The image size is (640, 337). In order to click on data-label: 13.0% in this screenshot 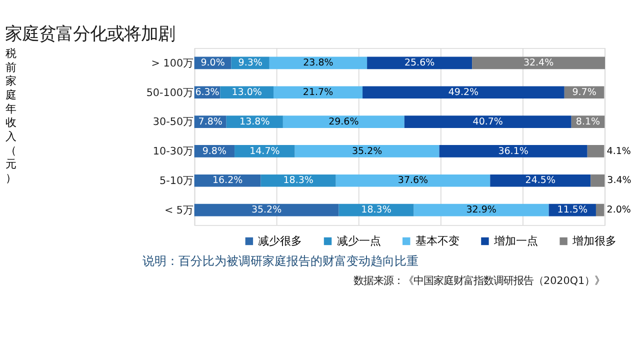, I will do `click(247, 92)`.